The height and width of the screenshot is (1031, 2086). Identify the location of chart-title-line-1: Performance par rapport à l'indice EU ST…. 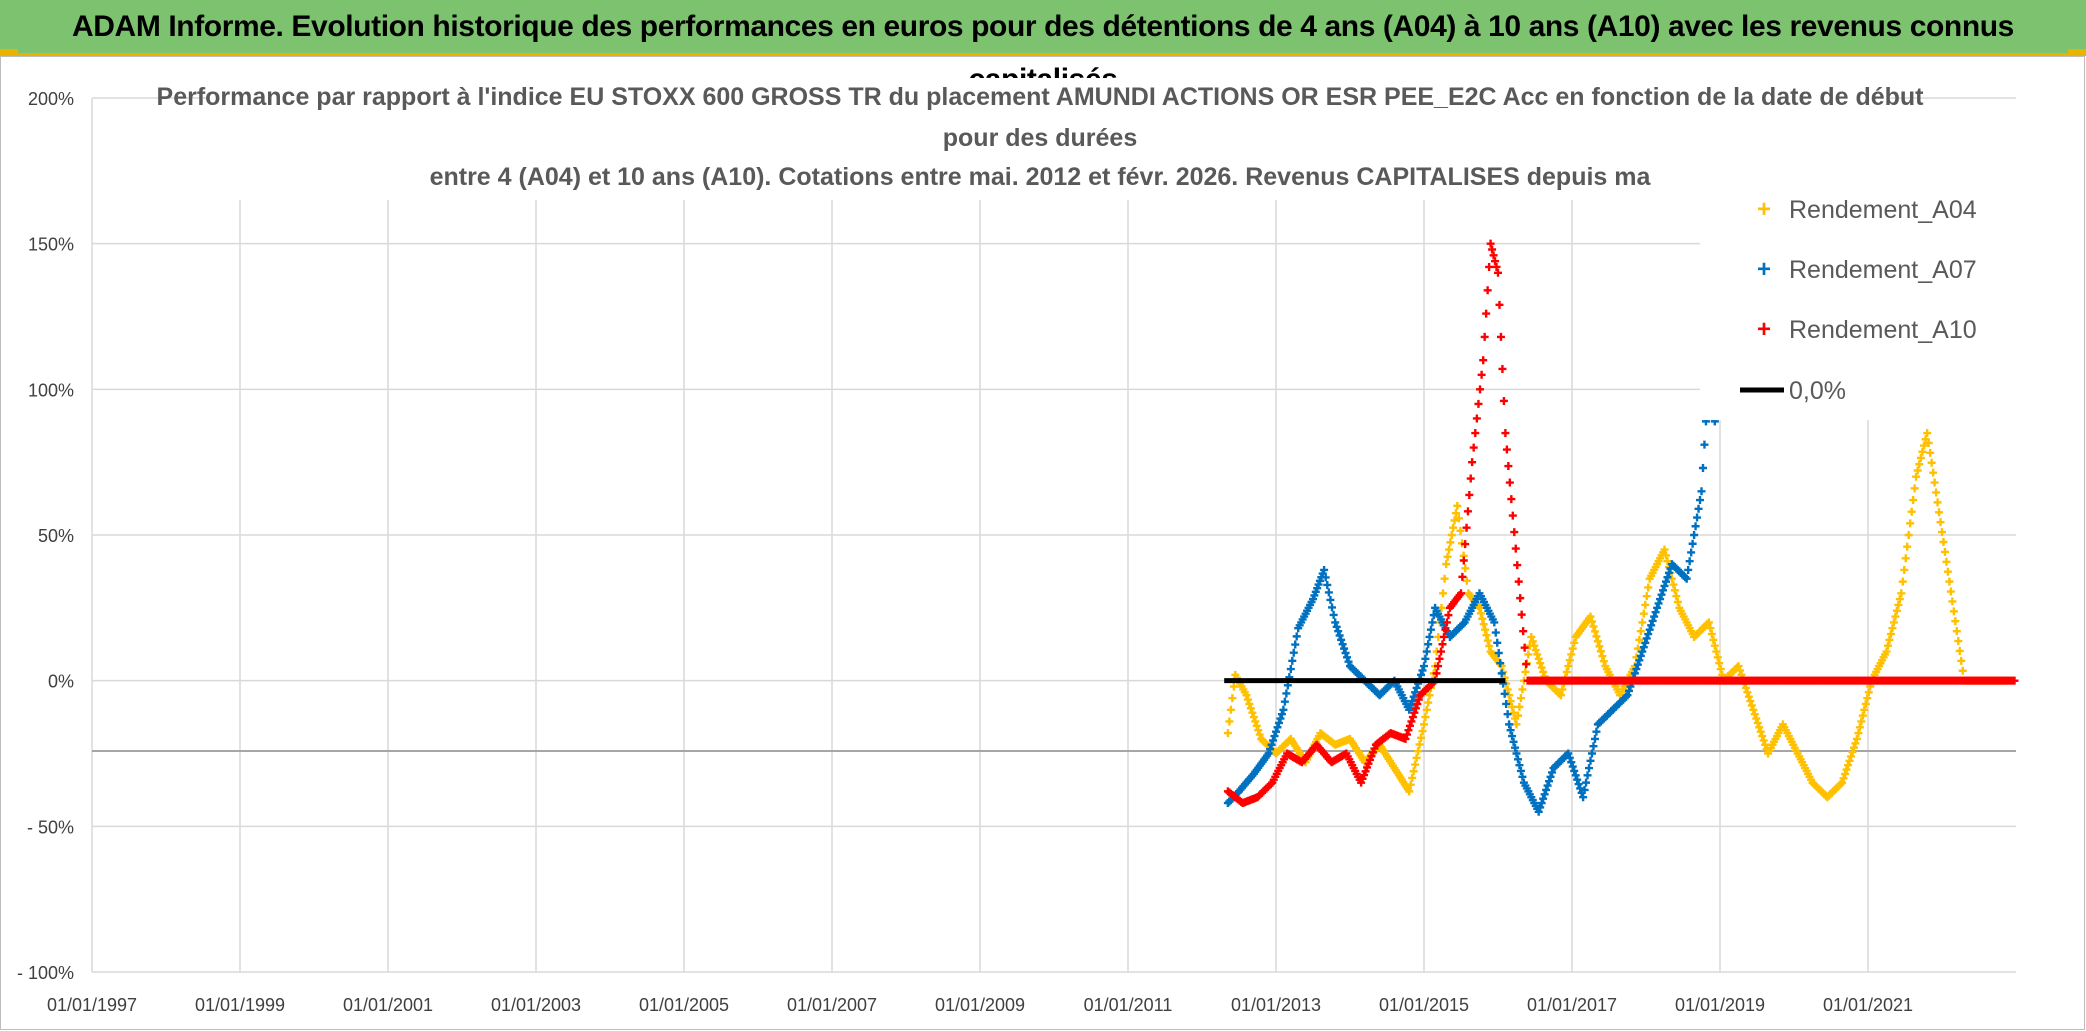
(1041, 97).